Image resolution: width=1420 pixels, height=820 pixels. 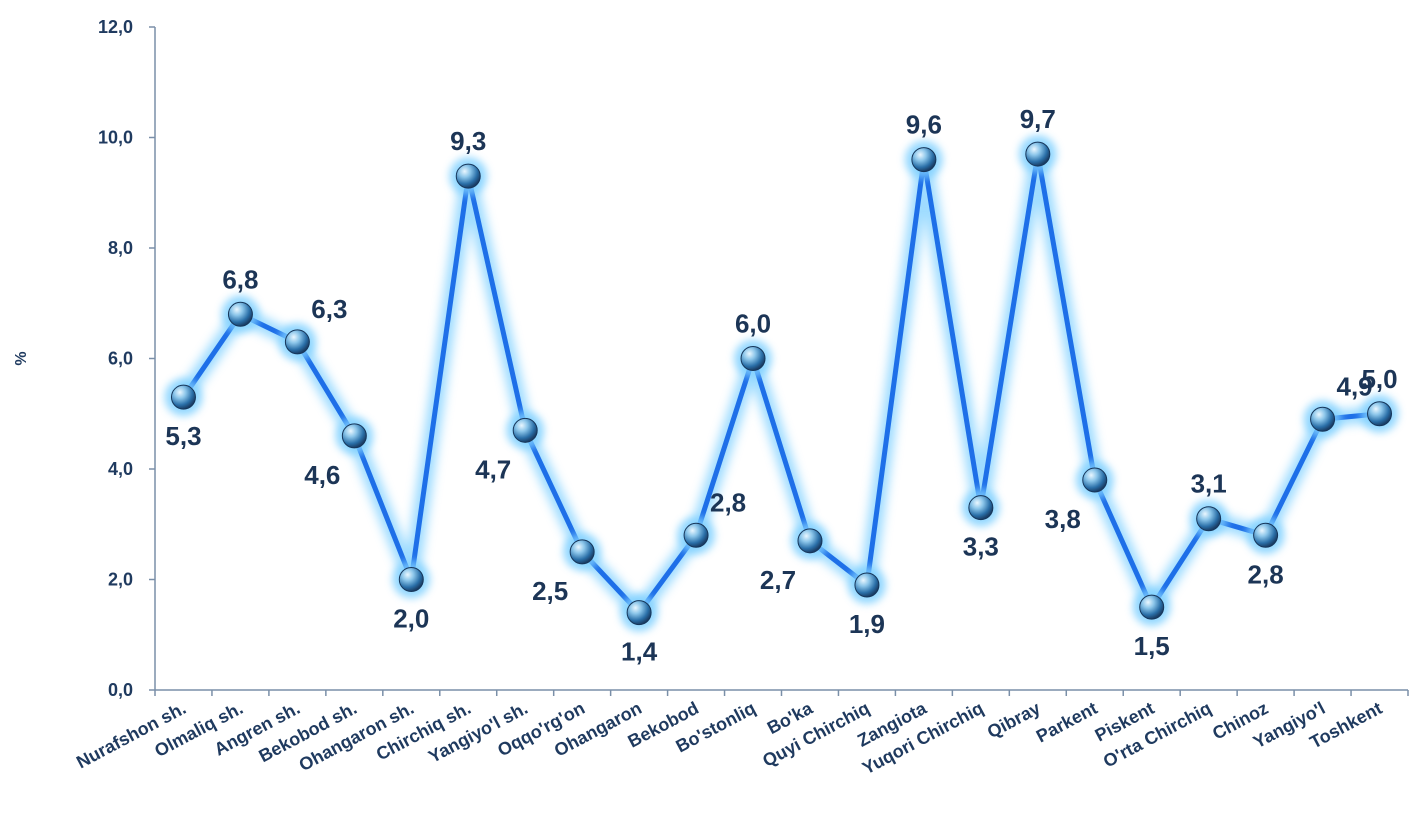 What do you see at coordinates (1014, 720) in the screenshot?
I see `x-tick-label: Qibray` at bounding box center [1014, 720].